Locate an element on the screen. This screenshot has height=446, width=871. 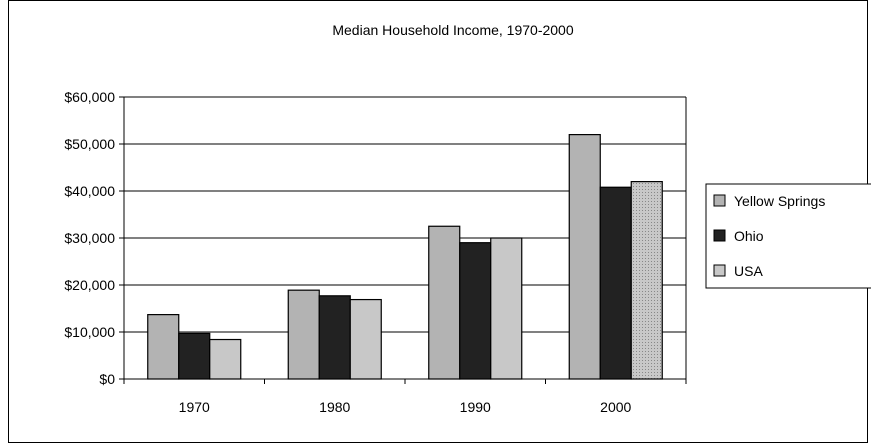
x-axis: 1970 1980 1990 2000 is located at coordinates (405, 396).